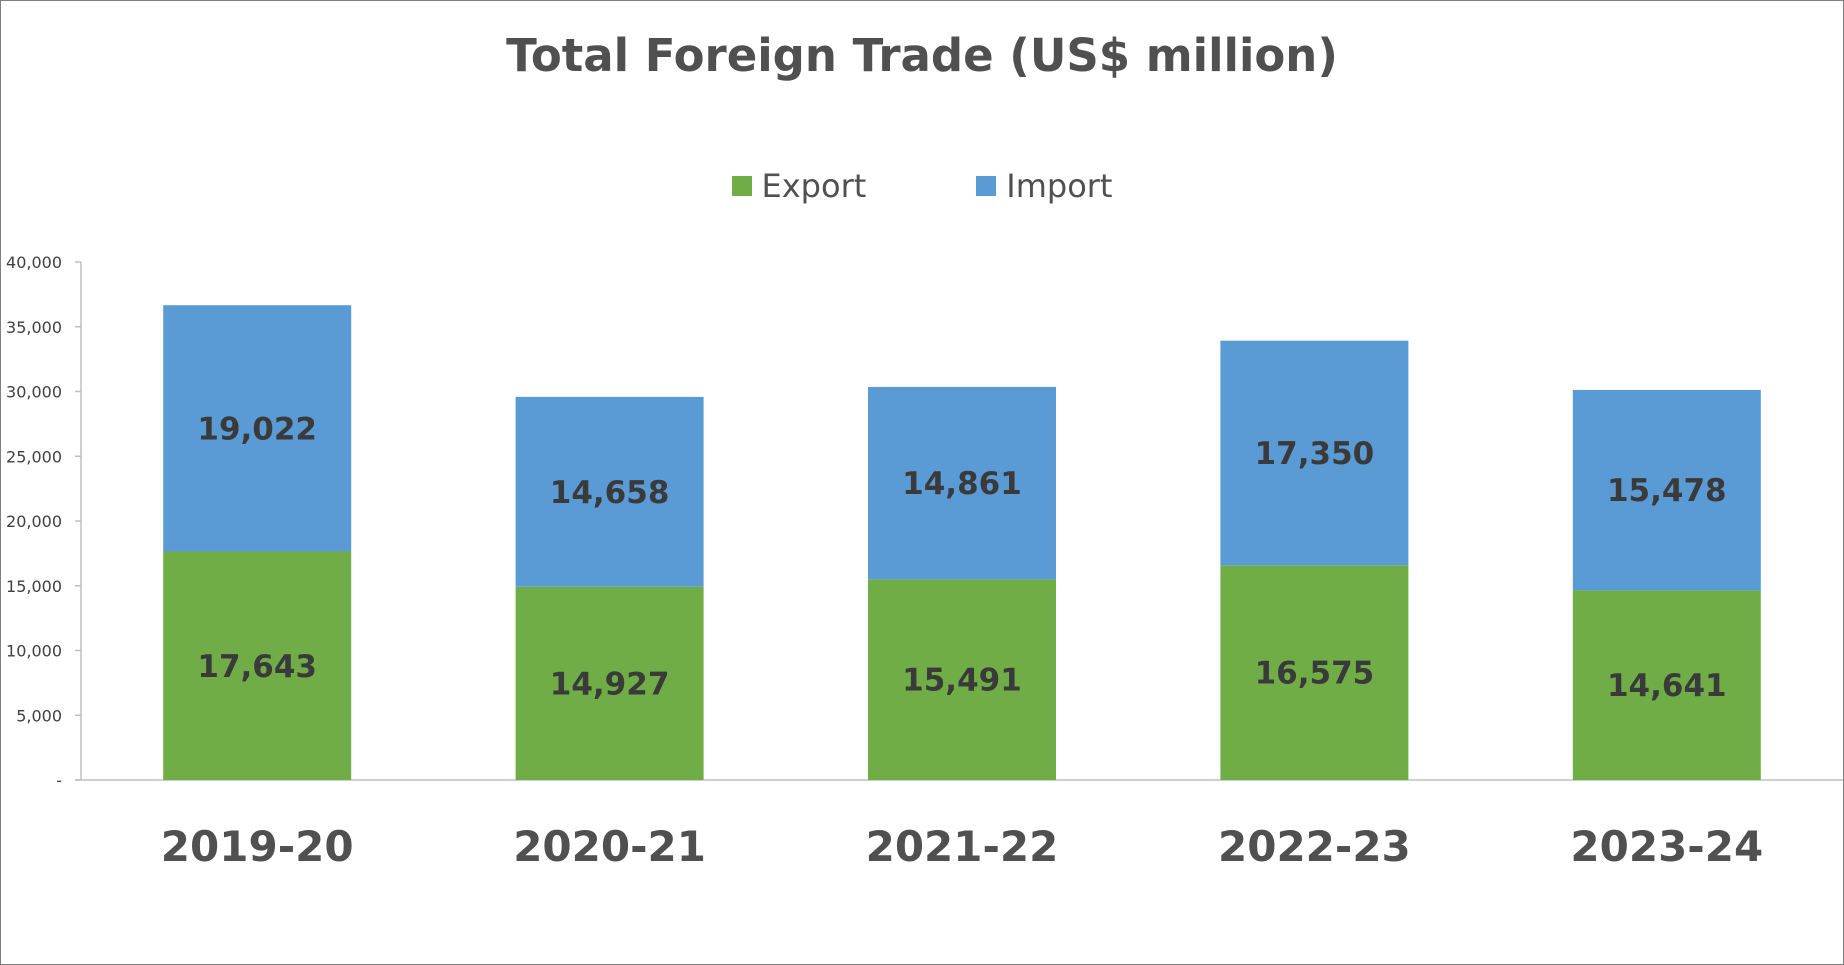 Image resolution: width=1844 pixels, height=965 pixels. Describe the element at coordinates (1059, 186) in the screenshot. I see `legend-label-import: Import` at that location.